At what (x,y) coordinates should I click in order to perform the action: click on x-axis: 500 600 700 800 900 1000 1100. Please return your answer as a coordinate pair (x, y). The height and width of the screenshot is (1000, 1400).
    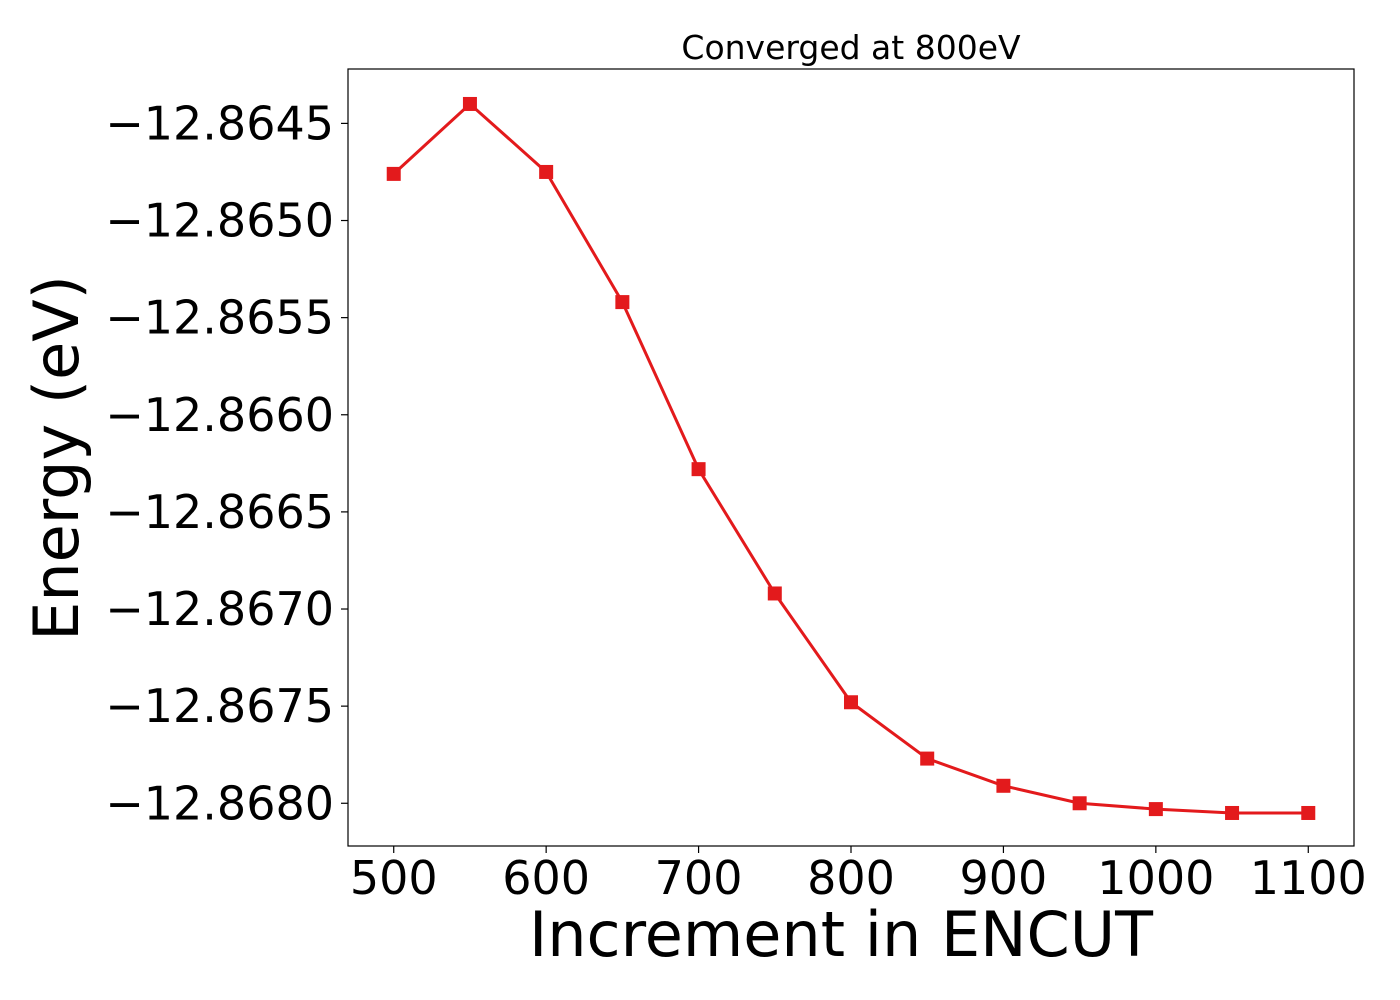
    Looking at the image, I should click on (858, 875).